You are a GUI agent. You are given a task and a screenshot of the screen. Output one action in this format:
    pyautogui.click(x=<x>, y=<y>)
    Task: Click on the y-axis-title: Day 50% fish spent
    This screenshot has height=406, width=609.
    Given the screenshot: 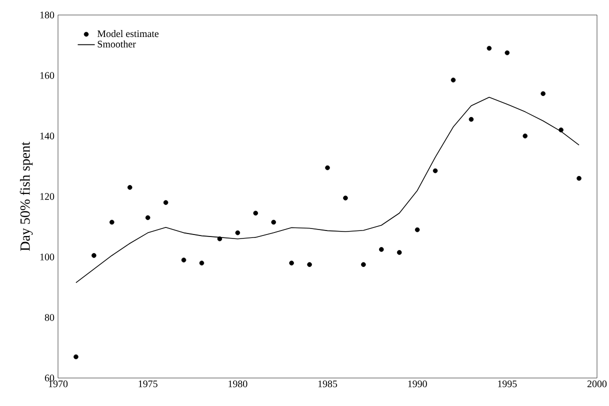 What is the action you would take?
    pyautogui.click(x=26, y=196)
    